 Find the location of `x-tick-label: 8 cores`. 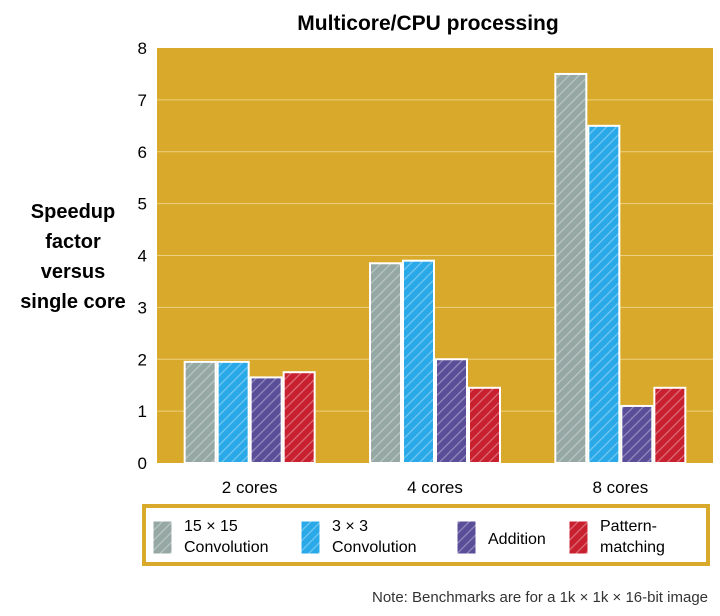

x-tick-label: 8 cores is located at coordinates (620, 487).